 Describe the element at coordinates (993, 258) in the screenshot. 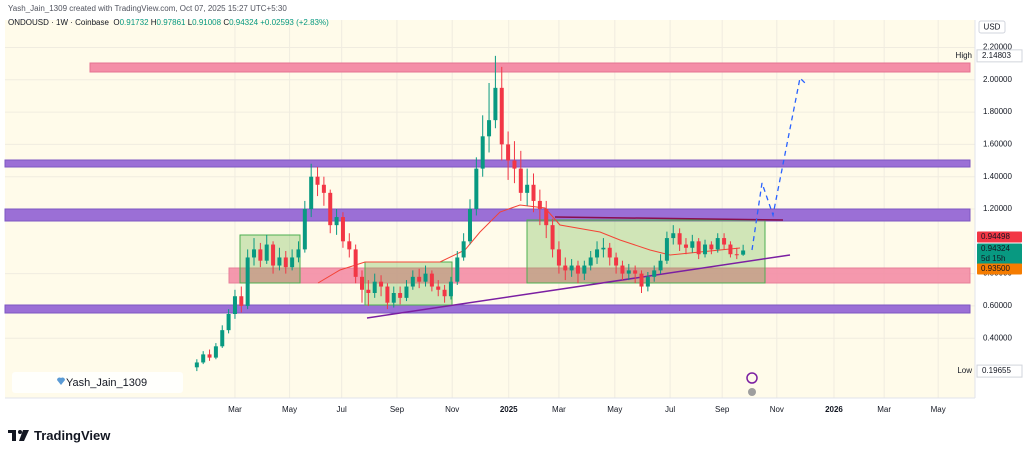

I see `countdown: 5d 15h` at that location.